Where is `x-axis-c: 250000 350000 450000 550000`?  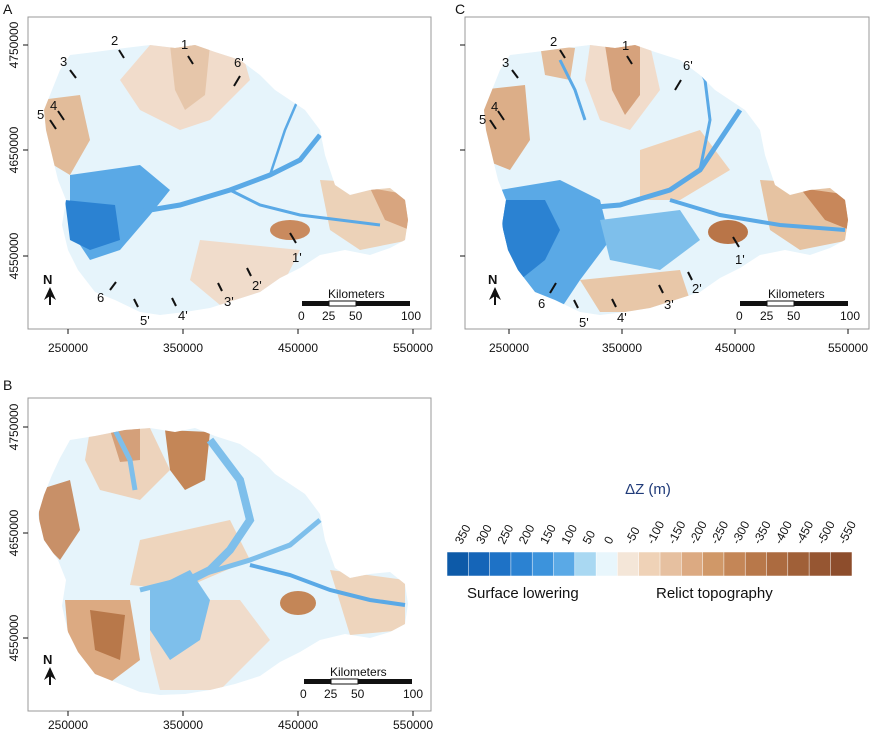 x-axis-c: 250000 350000 450000 550000 is located at coordinates (678, 342).